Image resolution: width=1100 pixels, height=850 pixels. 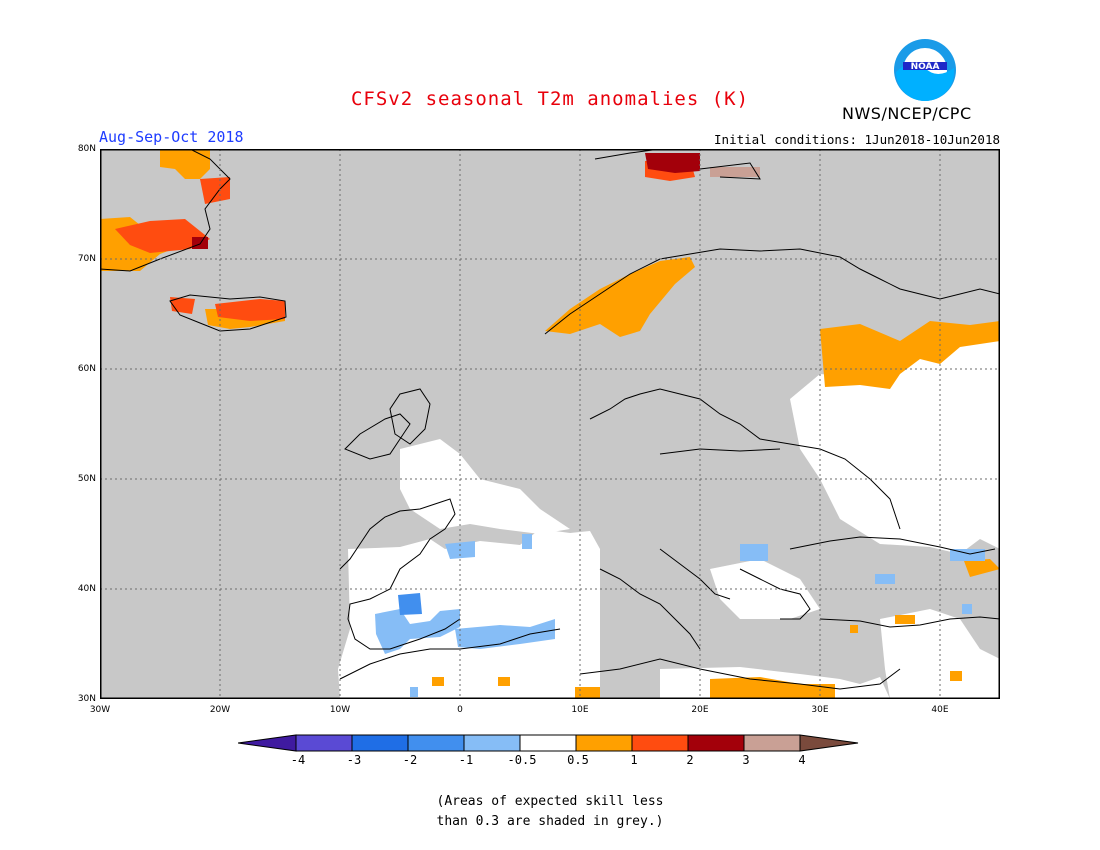 What do you see at coordinates (86, 149) in the screenshot?
I see `lat-label-80n: 80N` at bounding box center [86, 149].